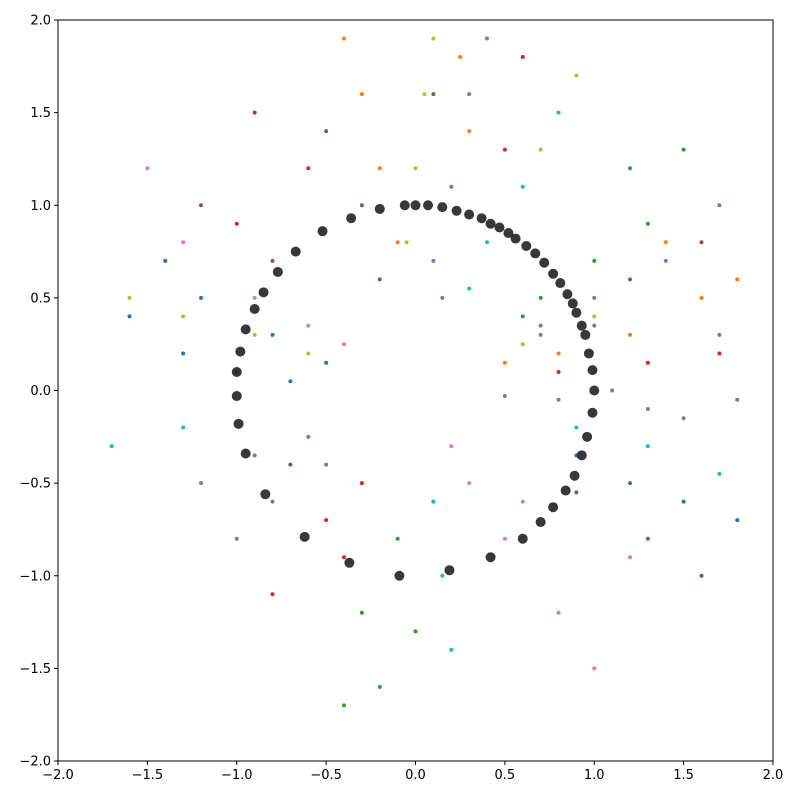  What do you see at coordinates (40, 206) in the screenshot?
I see `y-tick-label: 1.0` at bounding box center [40, 206].